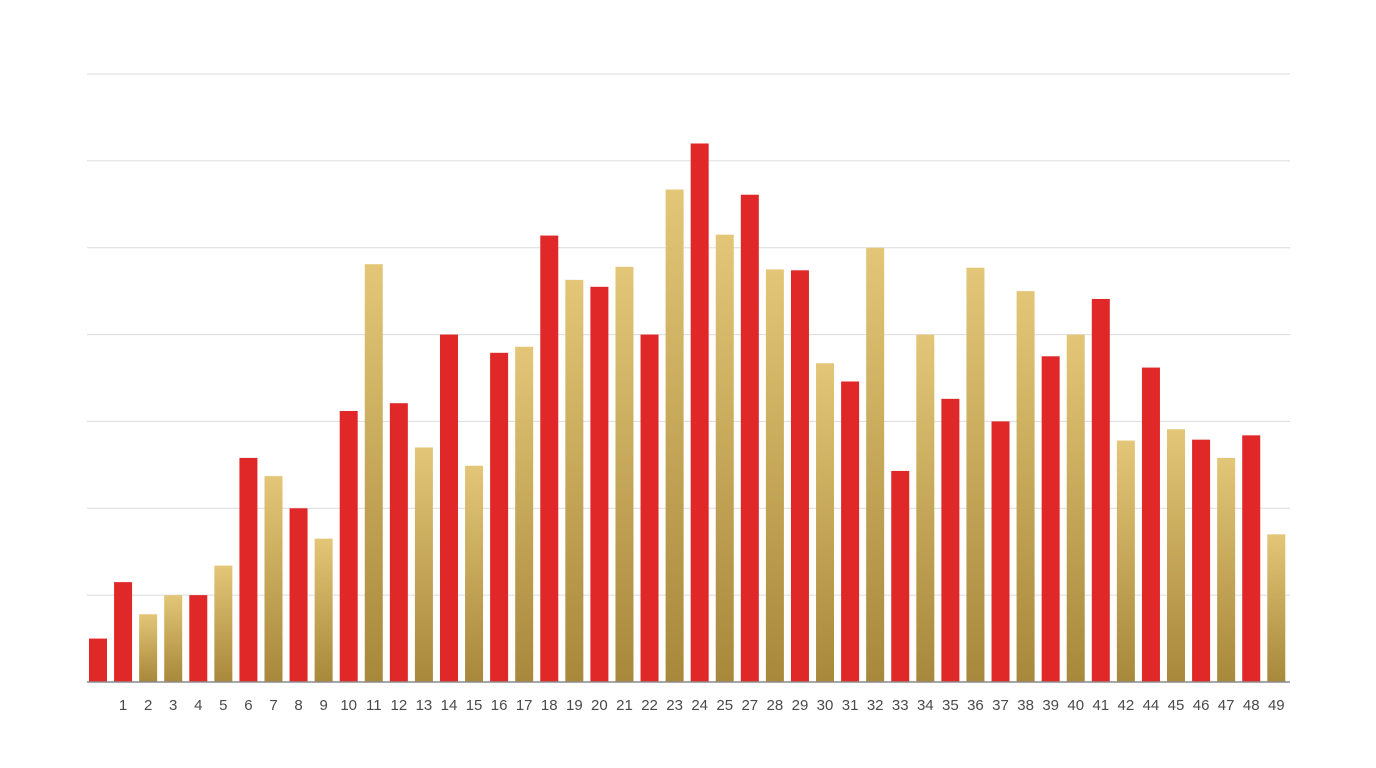 This screenshot has height=768, width=1376. I want to click on x-tick-label: 44, so click(1151, 705).